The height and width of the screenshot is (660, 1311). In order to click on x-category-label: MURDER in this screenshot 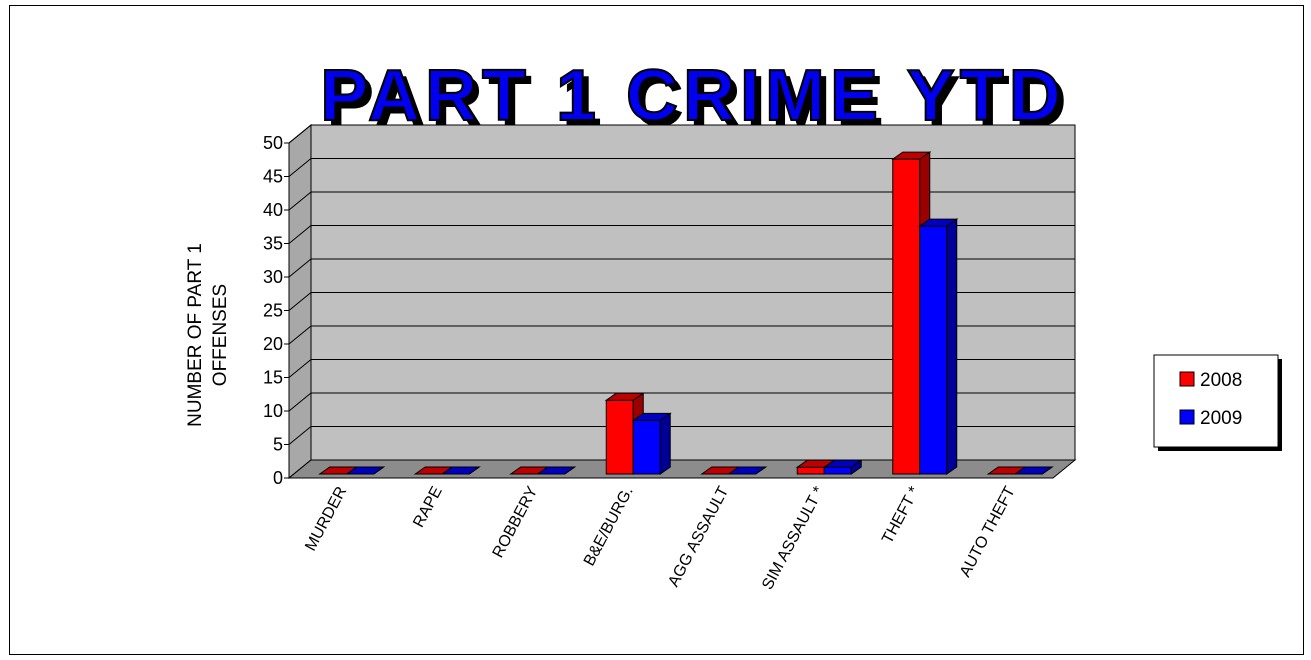, I will do `click(326, 519)`.